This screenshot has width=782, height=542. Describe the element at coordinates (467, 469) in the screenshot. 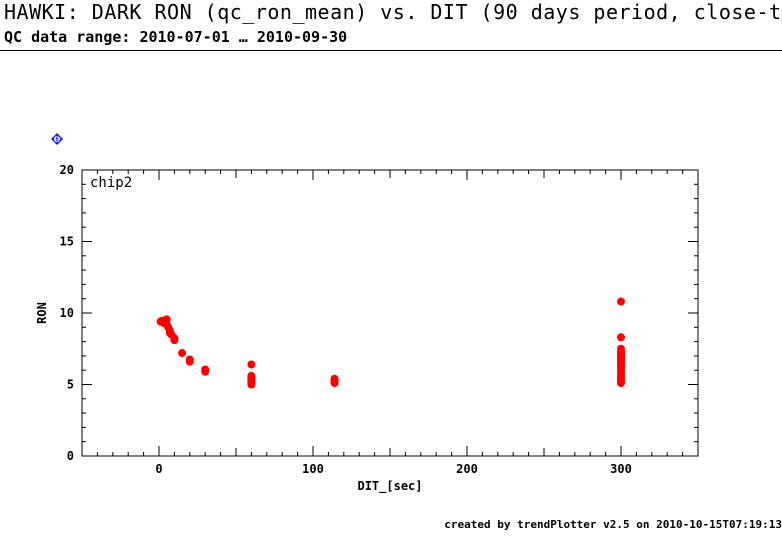

I see `x-tick-label: 200` at that location.